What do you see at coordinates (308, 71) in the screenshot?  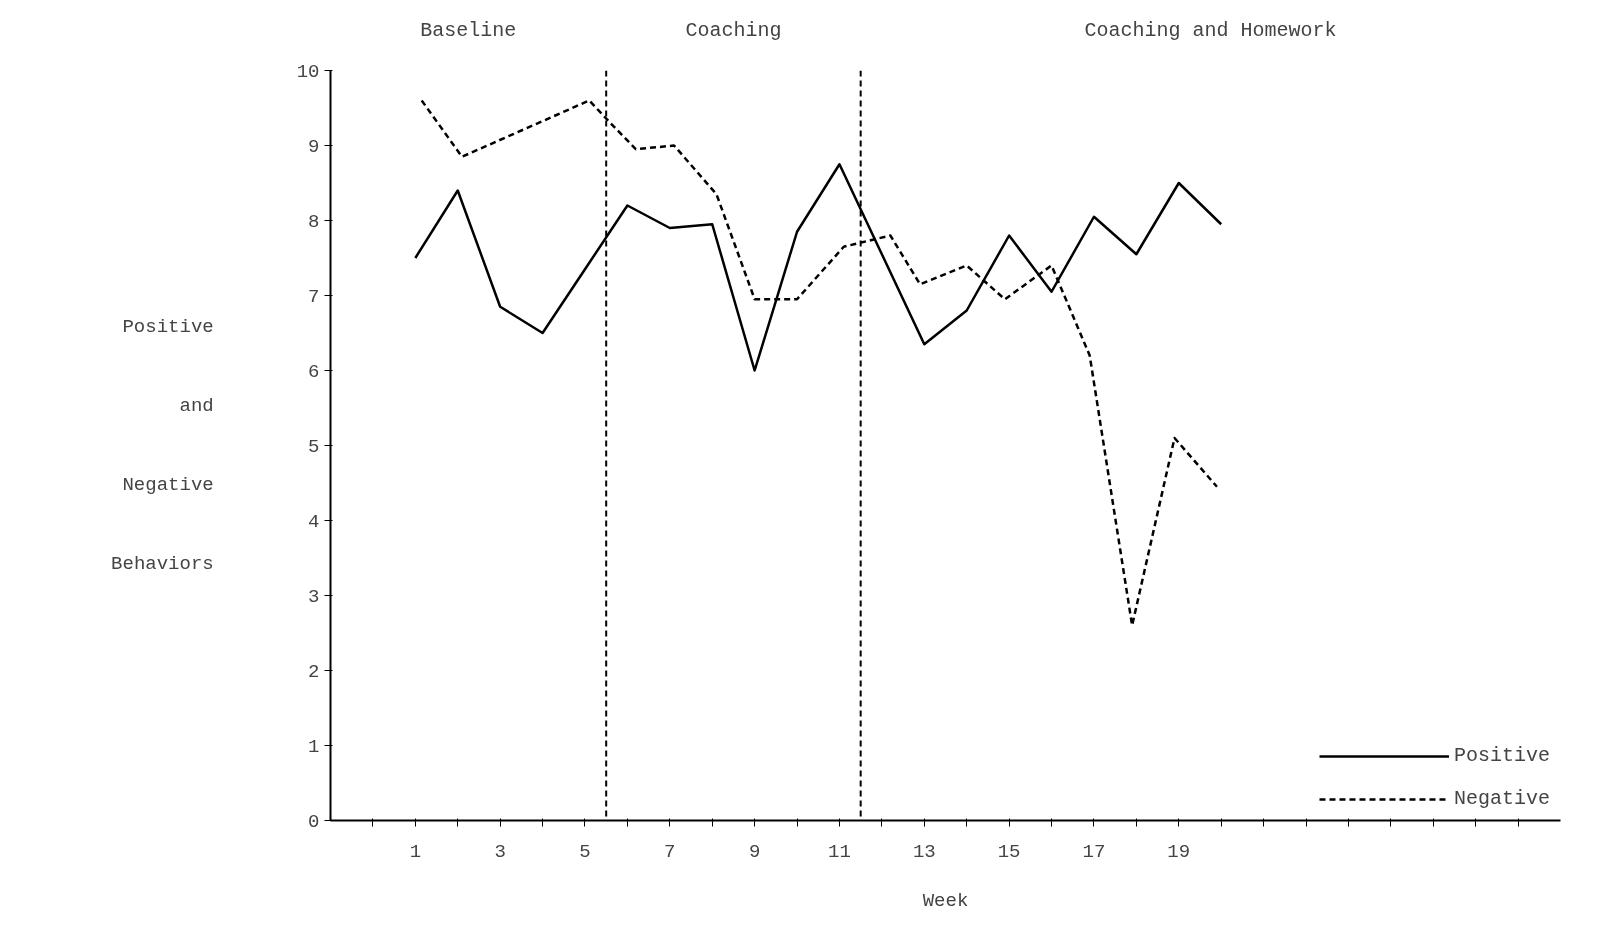 I see `y-tick-label: 10` at bounding box center [308, 71].